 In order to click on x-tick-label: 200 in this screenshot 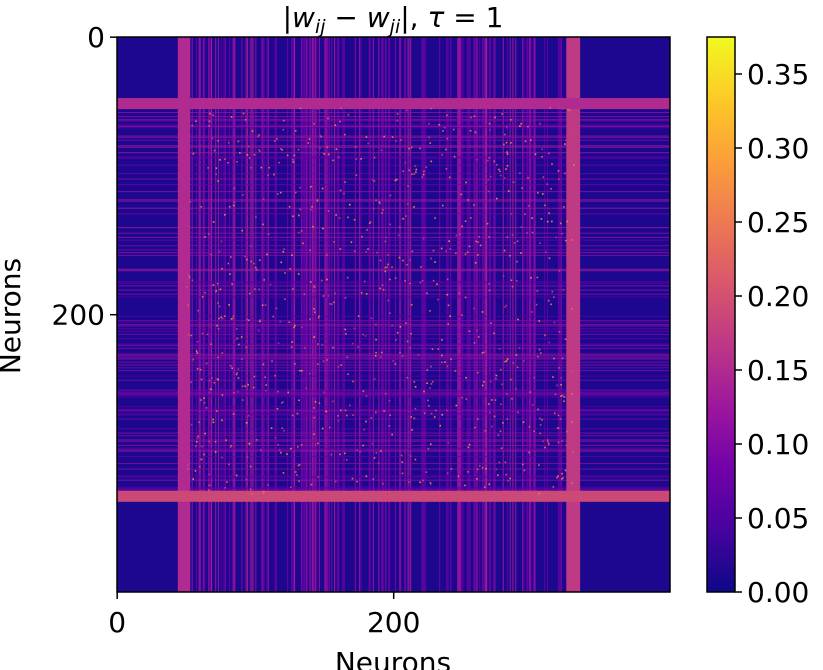, I will do `click(393, 622)`.